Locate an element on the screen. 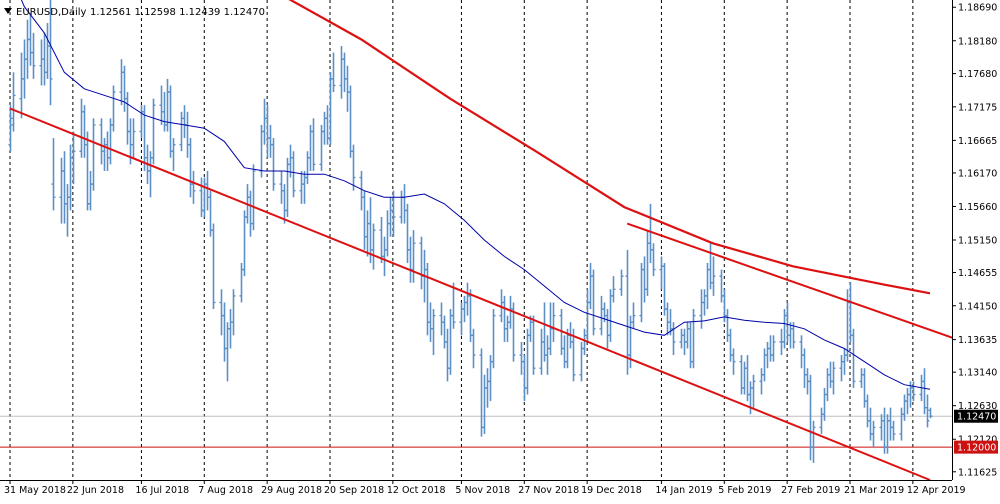  x-tick-label: 5 Feb 2019 is located at coordinates (744, 490).